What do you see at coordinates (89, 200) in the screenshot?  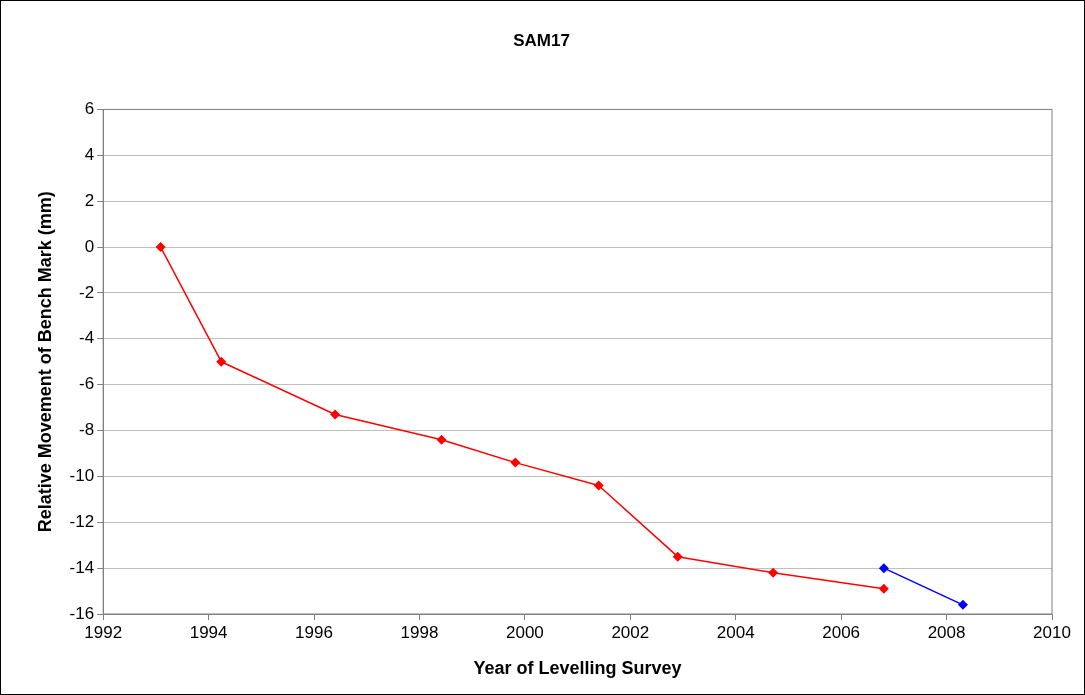 I see `y-tick-label: 2` at bounding box center [89, 200].